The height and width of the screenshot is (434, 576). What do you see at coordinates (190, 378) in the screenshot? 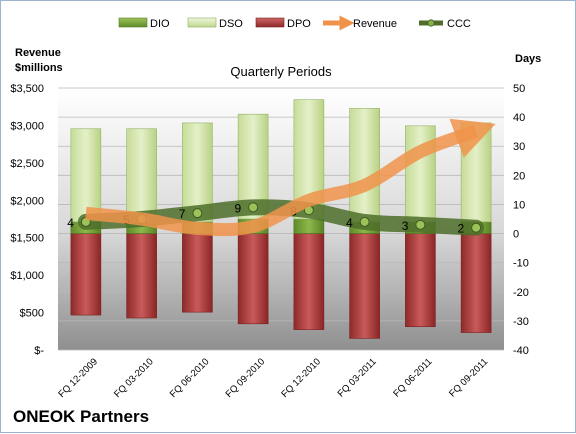
I see `x-tick-label: FQ 06-2010` at bounding box center [190, 378].